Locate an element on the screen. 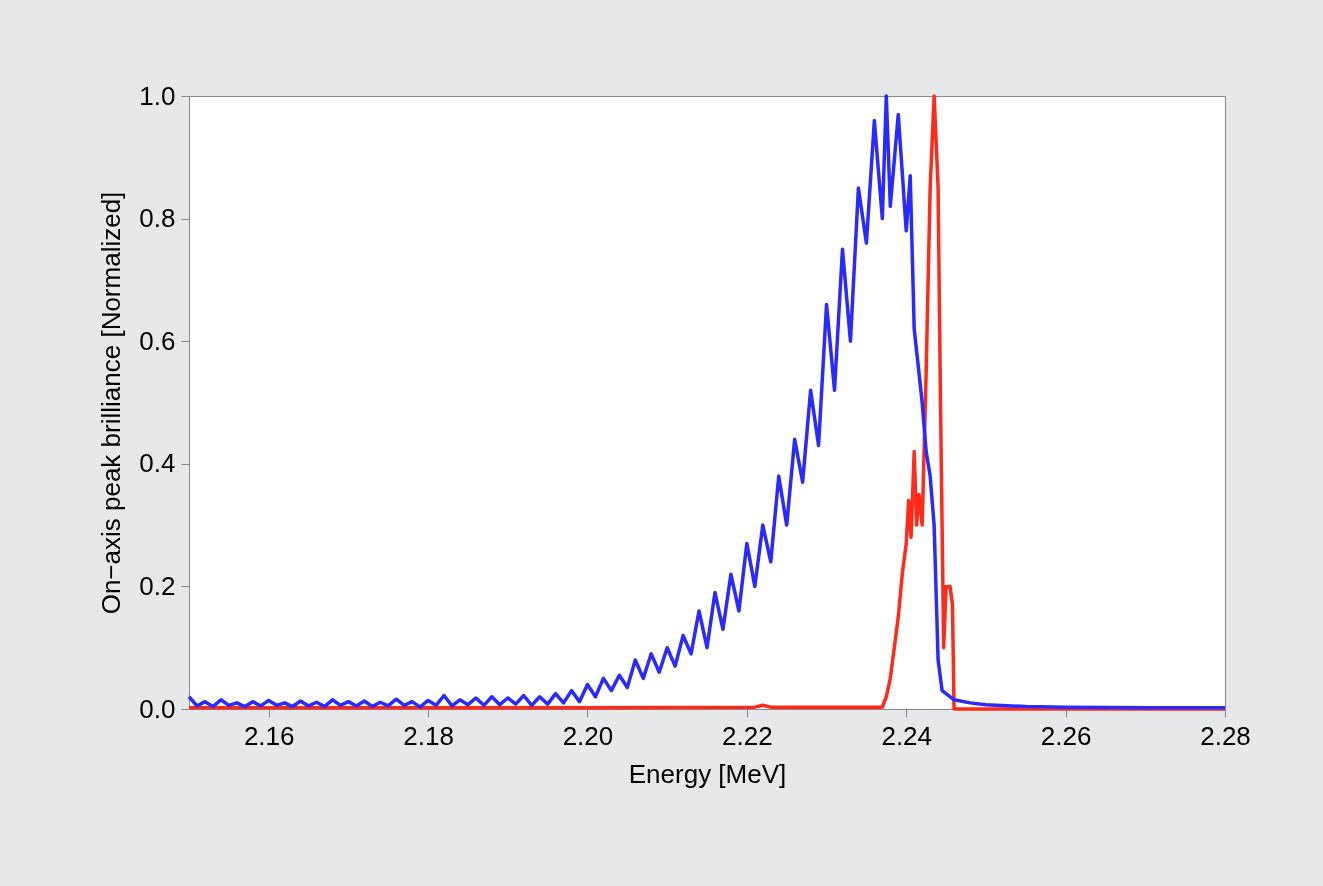 The width and height of the screenshot is (1323, 886). x-tick-label: 2.26 is located at coordinates (1066, 735).